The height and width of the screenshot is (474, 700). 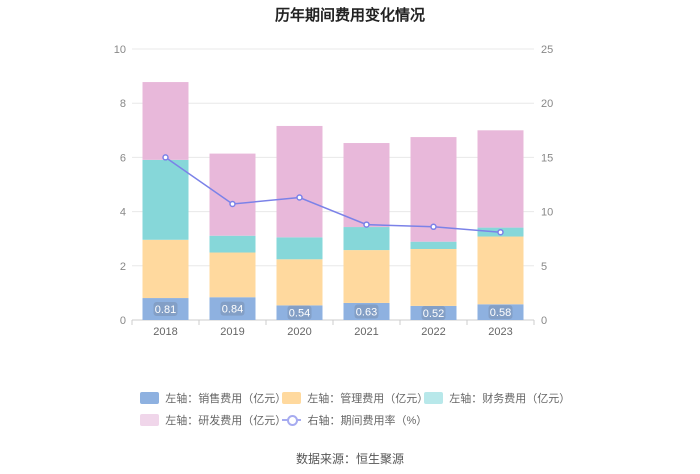 What do you see at coordinates (150, 398) in the screenshot?
I see `legend-swatch-sales` at bounding box center [150, 398].